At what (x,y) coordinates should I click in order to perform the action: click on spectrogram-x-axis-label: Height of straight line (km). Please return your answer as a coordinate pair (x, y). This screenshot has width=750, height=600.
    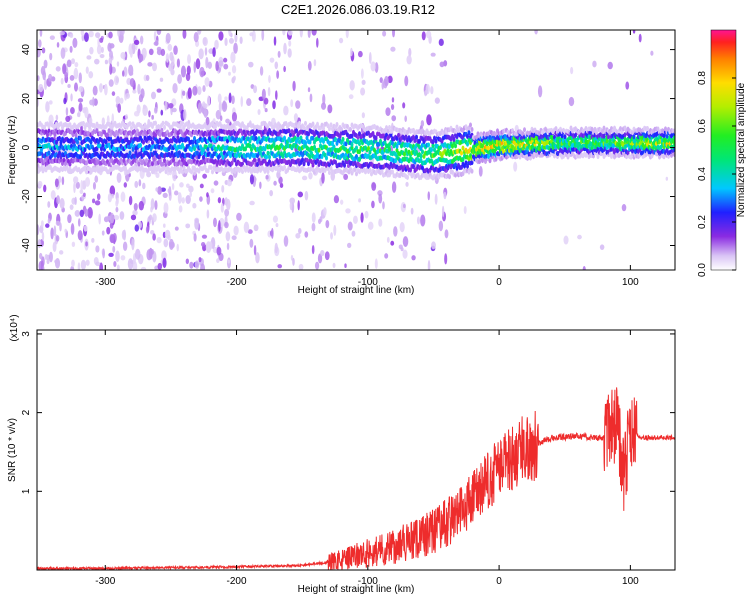
    Looking at the image, I should click on (356, 290).